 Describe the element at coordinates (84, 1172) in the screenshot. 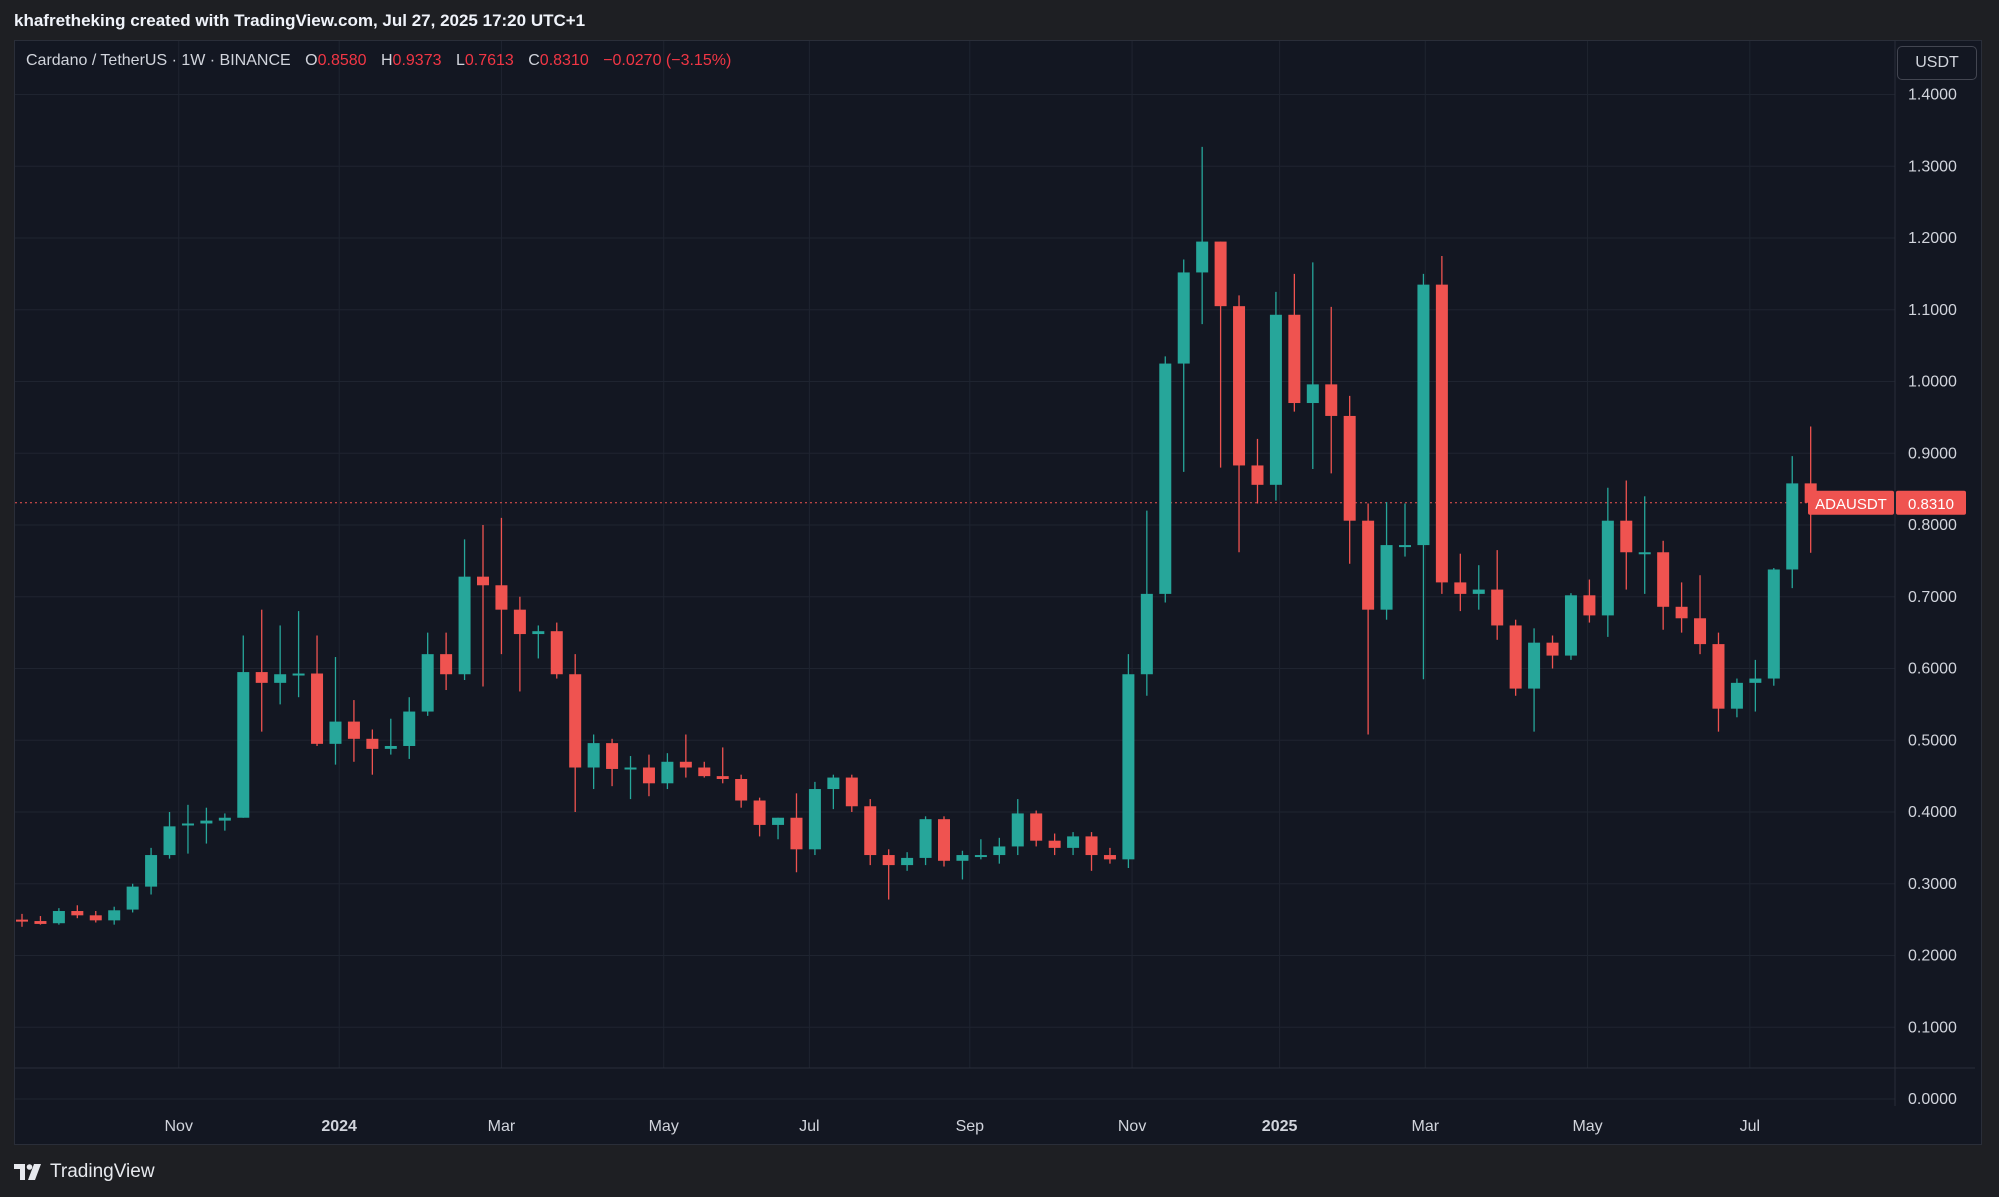

I see `tradingview-brand: TradingView` at that location.